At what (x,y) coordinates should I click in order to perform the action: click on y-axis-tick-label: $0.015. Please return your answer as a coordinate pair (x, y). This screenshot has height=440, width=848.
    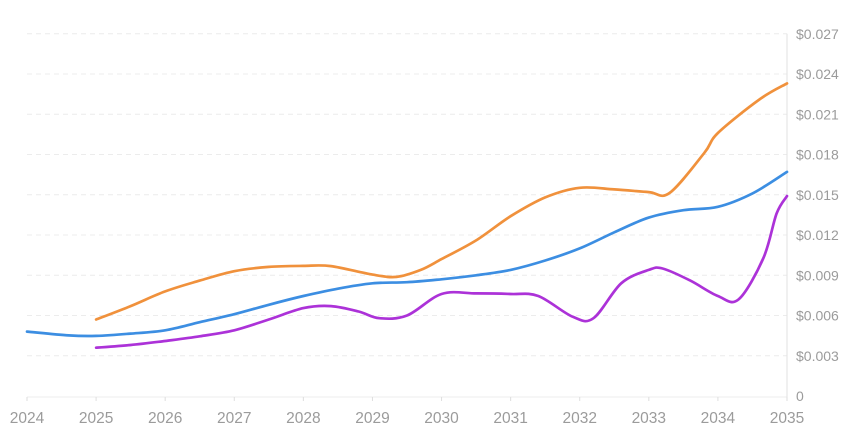
    Looking at the image, I should click on (817, 195).